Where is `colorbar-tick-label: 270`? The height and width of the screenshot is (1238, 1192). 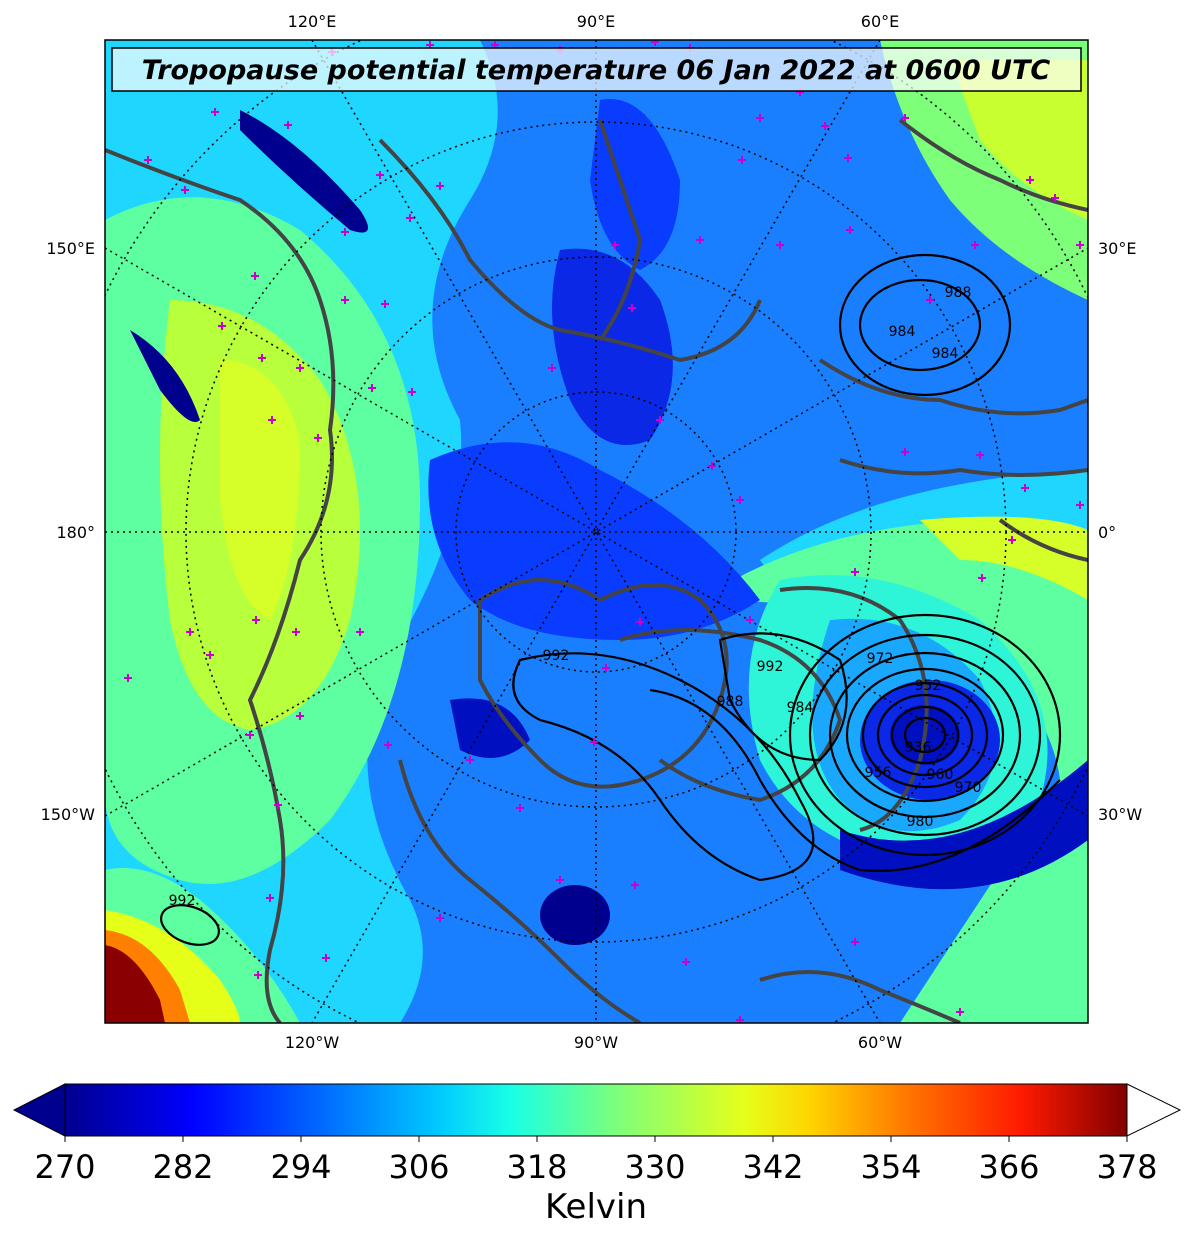
colorbar-tick-label: 270 is located at coordinates (64, 1167).